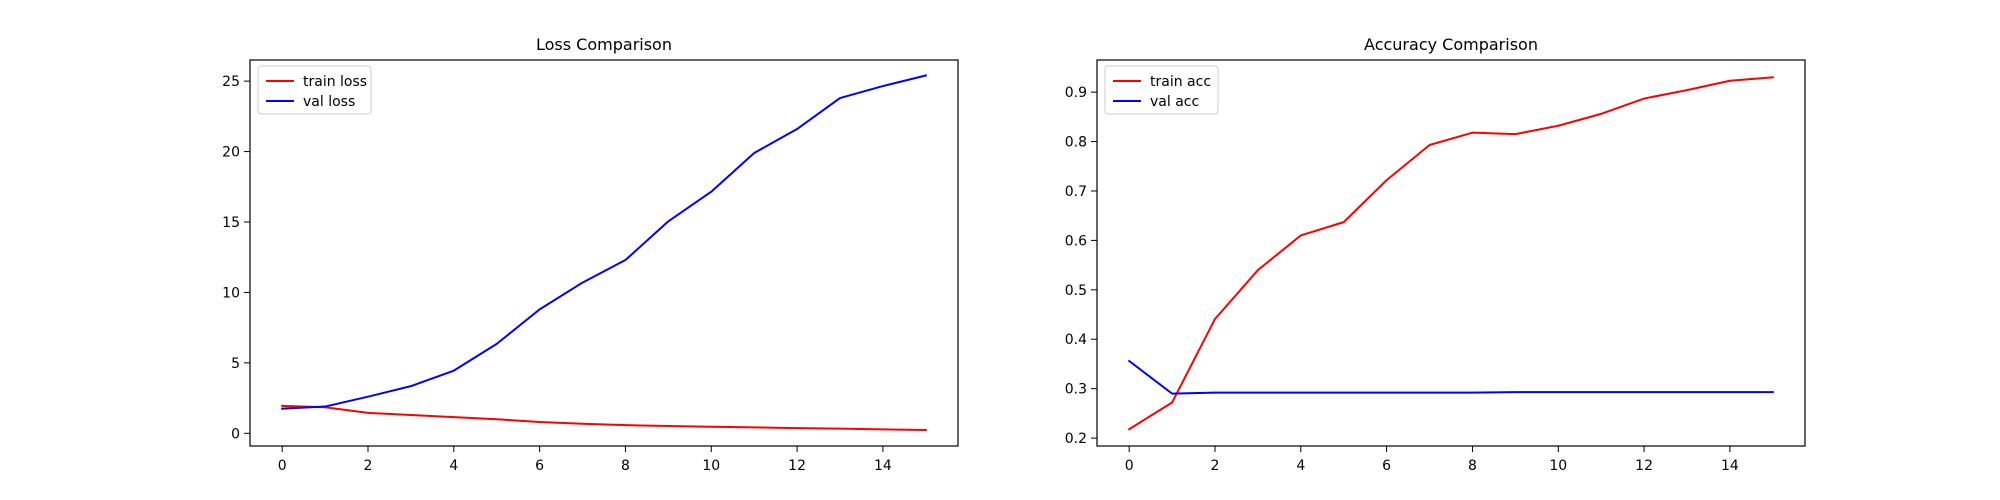  What do you see at coordinates (1450, 377) in the screenshot?
I see `series-line-val-acc` at bounding box center [1450, 377].